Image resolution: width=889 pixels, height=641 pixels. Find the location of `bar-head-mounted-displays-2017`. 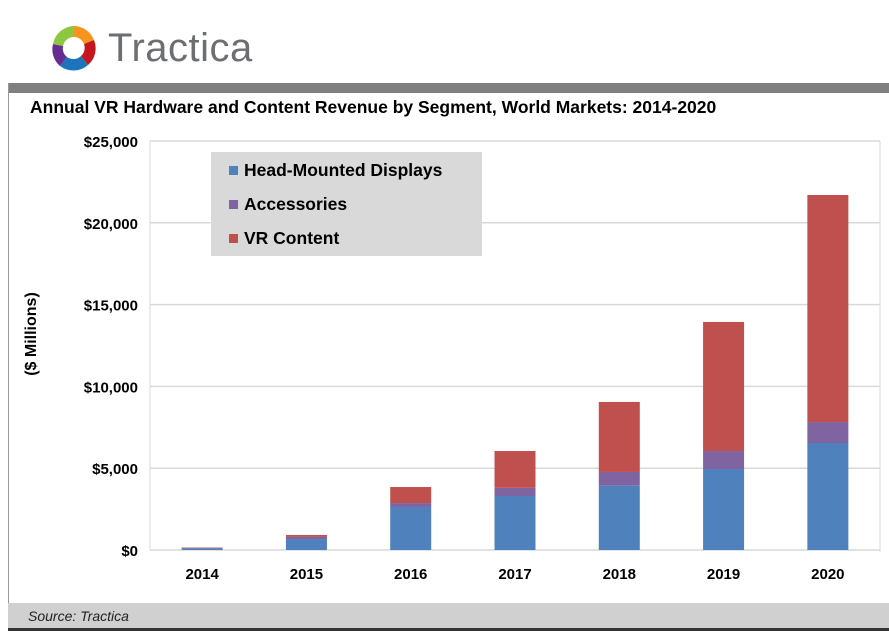

bar-head-mounted-displays-2017 is located at coordinates (515, 523).